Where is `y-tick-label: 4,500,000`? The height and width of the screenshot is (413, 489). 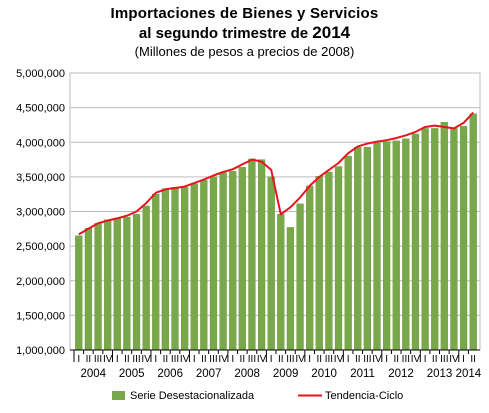 y-tick-label: 4,500,000 is located at coordinates (40, 109).